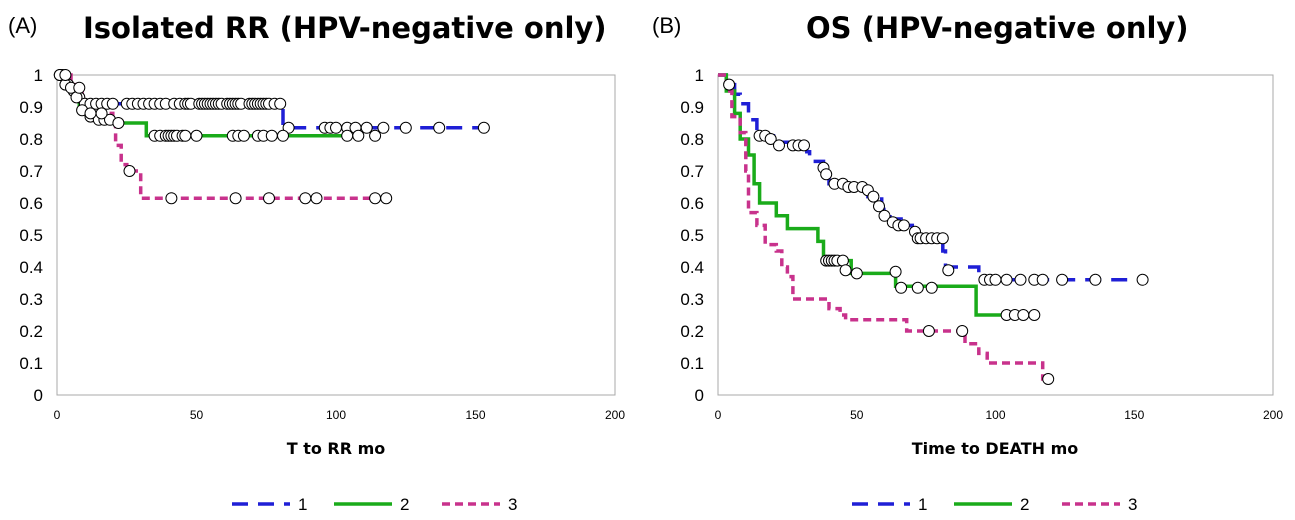 Image resolution: width=1295 pixels, height=520 pixels. Describe the element at coordinates (692, 331) in the screenshot. I see `y-tick-label: 0.2` at that location.